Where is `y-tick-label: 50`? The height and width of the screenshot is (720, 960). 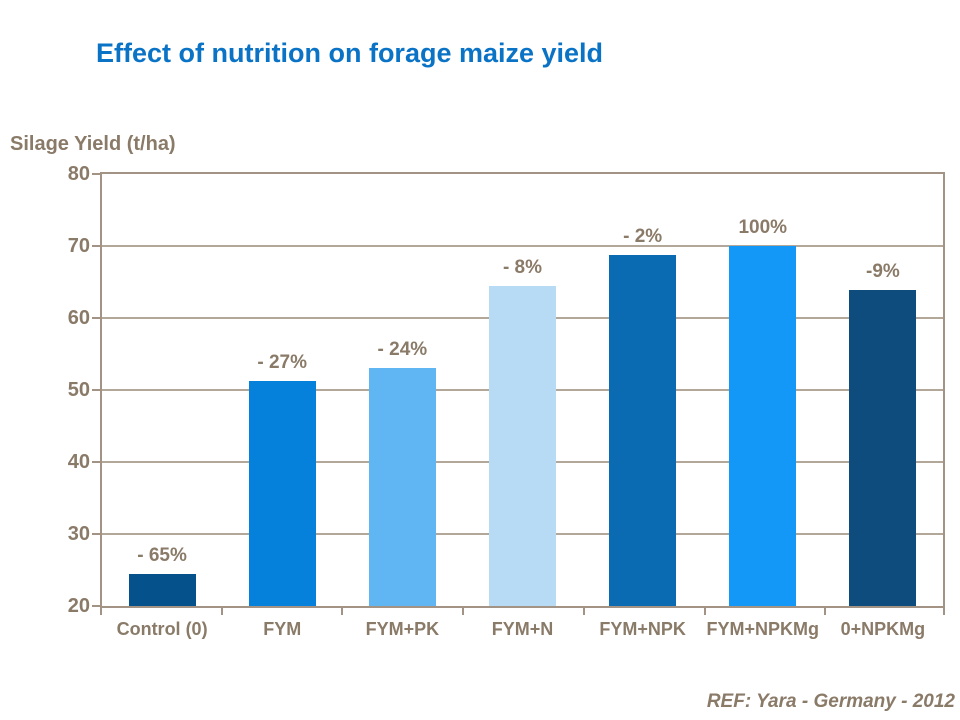
y-tick-label: 50 is located at coordinates (78, 390).